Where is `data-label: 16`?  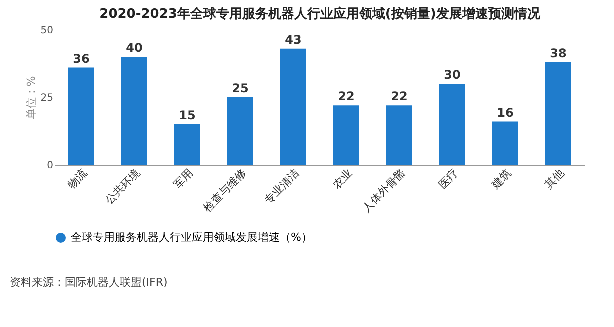
data-label: 16 is located at coordinates (505, 113).